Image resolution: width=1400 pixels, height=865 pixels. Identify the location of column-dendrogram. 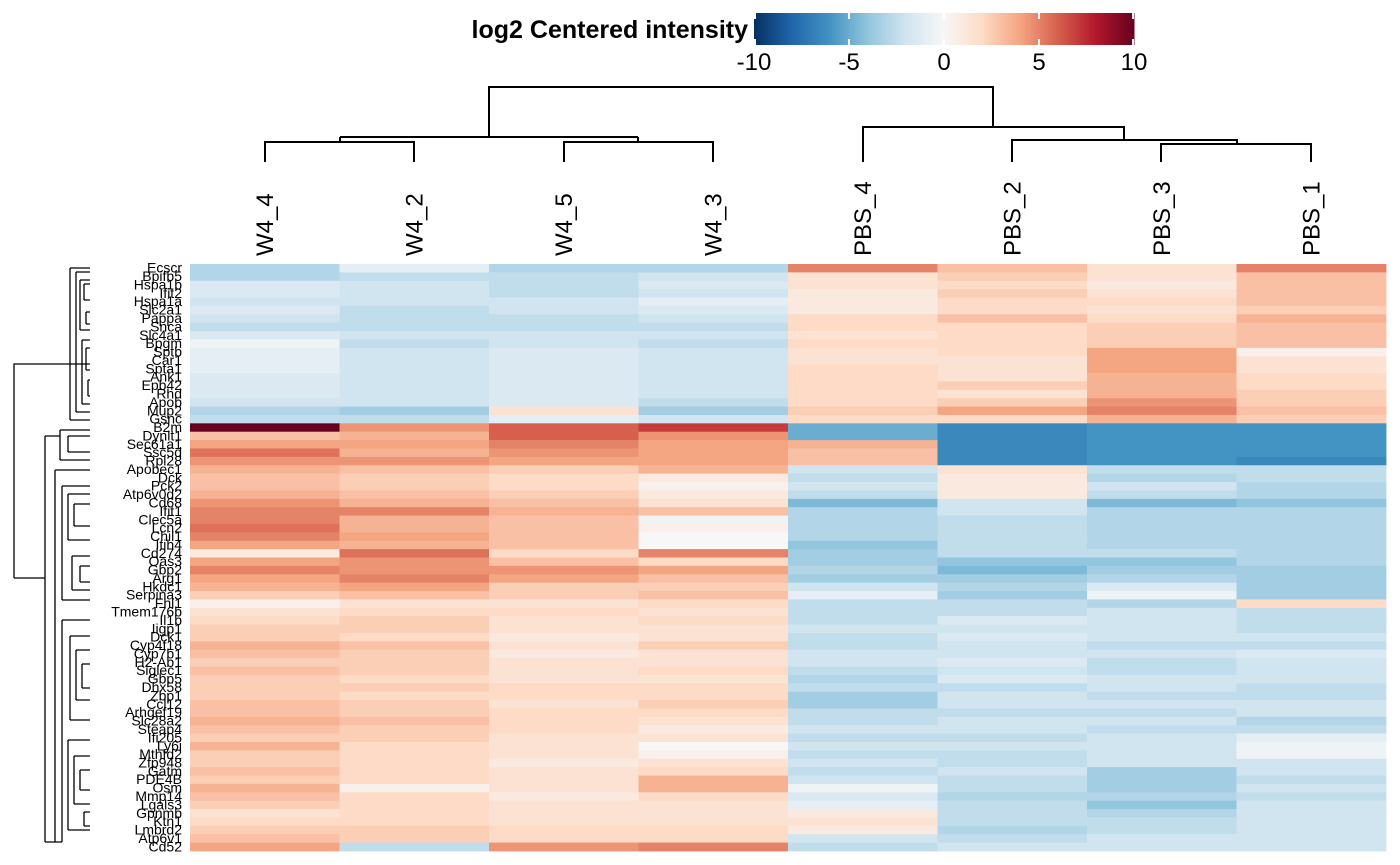
(788, 124).